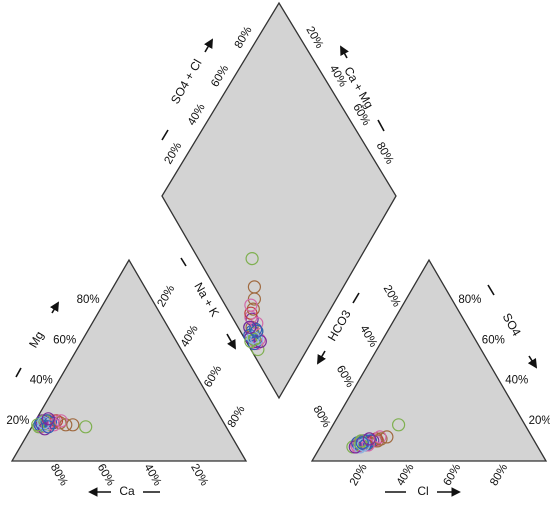 The width and height of the screenshot is (550, 505). I want to click on tick-label-na-k: 80%, so click(237, 417).